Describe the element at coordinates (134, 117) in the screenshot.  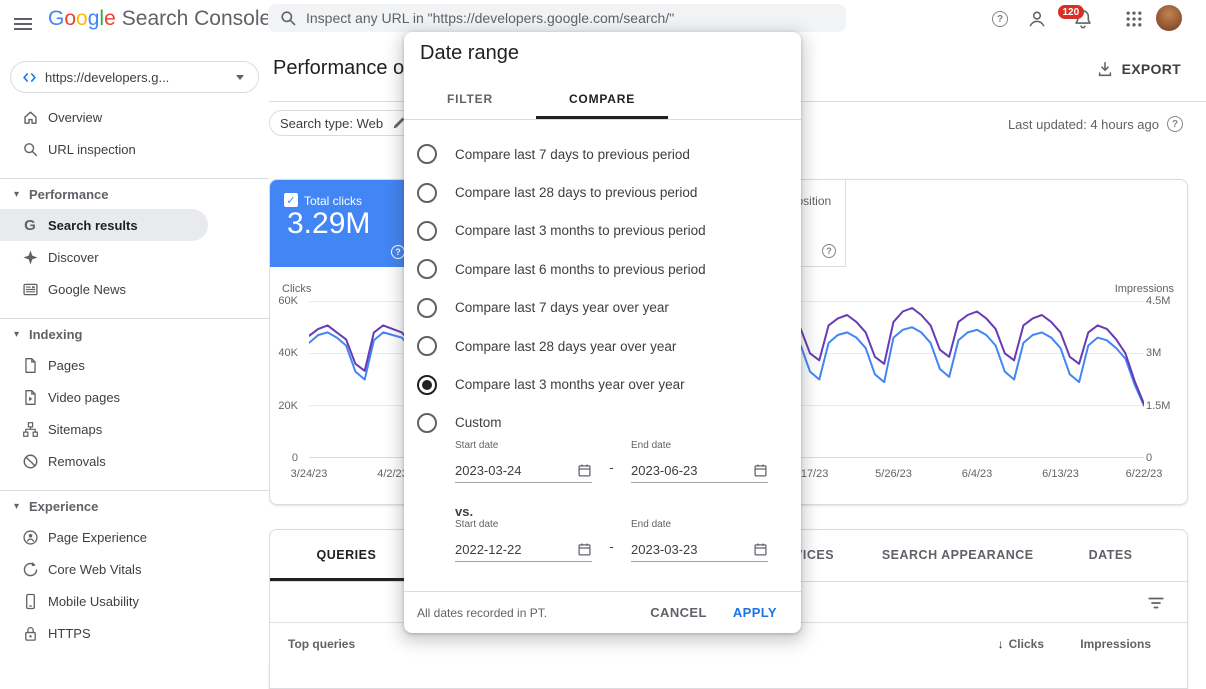
I see `sidebar-item-overview: Overview` at that location.